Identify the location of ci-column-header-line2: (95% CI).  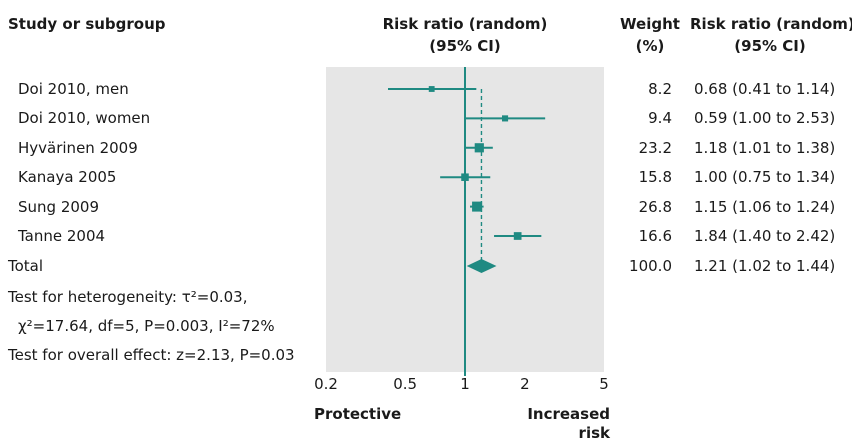
(770, 46).